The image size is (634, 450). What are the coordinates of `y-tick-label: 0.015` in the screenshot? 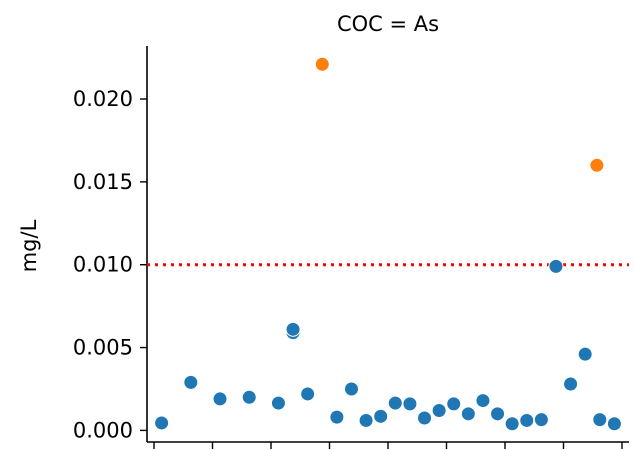 It's located at (103, 182).